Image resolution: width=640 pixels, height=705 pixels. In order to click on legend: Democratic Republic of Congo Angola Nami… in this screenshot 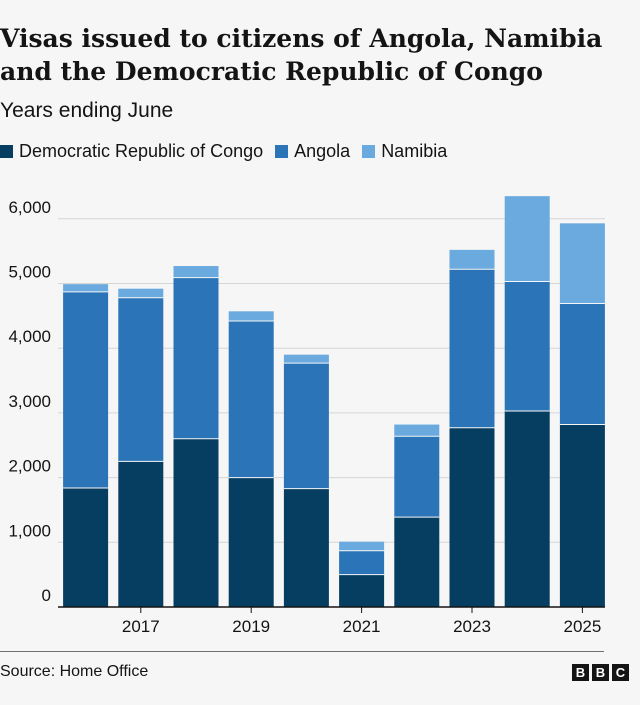, I will do `click(229, 151)`.